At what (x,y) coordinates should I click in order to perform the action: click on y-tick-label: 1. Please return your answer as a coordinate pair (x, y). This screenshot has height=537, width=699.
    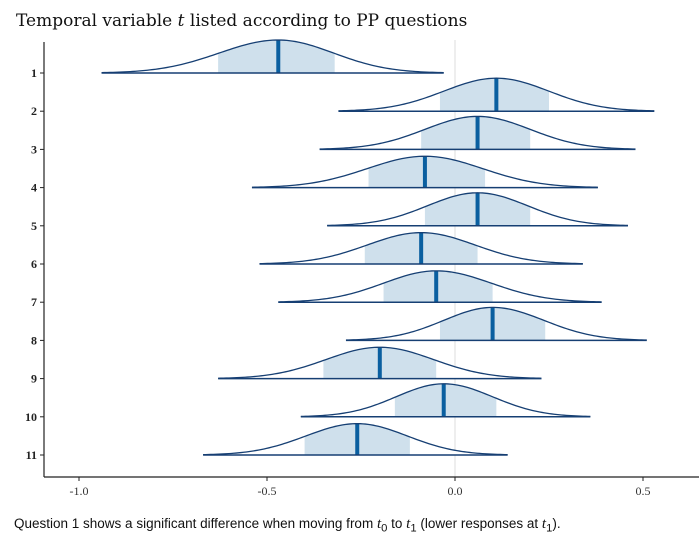
    Looking at the image, I should click on (34, 73).